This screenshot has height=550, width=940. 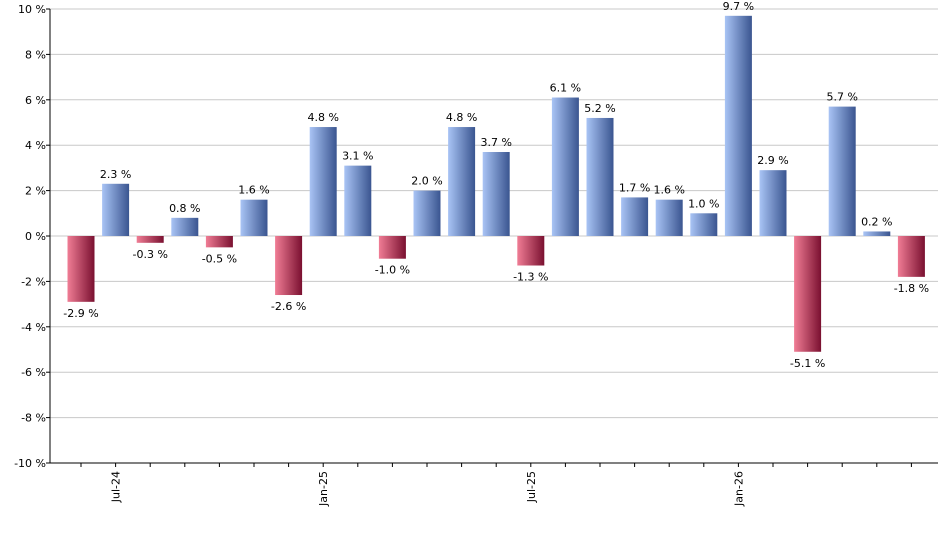 What do you see at coordinates (30, 463) in the screenshot?
I see `y-tick-label: -10 %` at bounding box center [30, 463].